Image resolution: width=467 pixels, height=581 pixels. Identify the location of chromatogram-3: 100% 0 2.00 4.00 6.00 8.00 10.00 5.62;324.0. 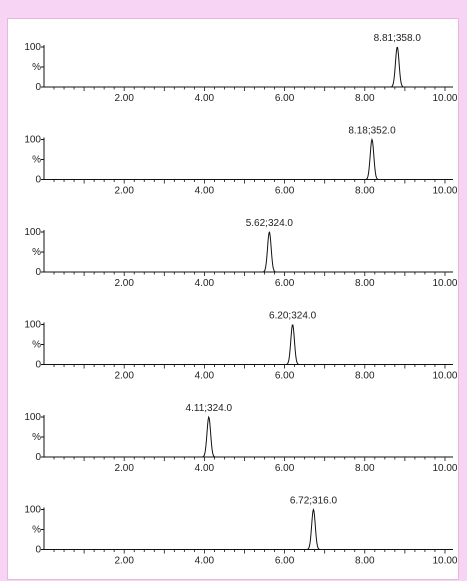
(241, 253).